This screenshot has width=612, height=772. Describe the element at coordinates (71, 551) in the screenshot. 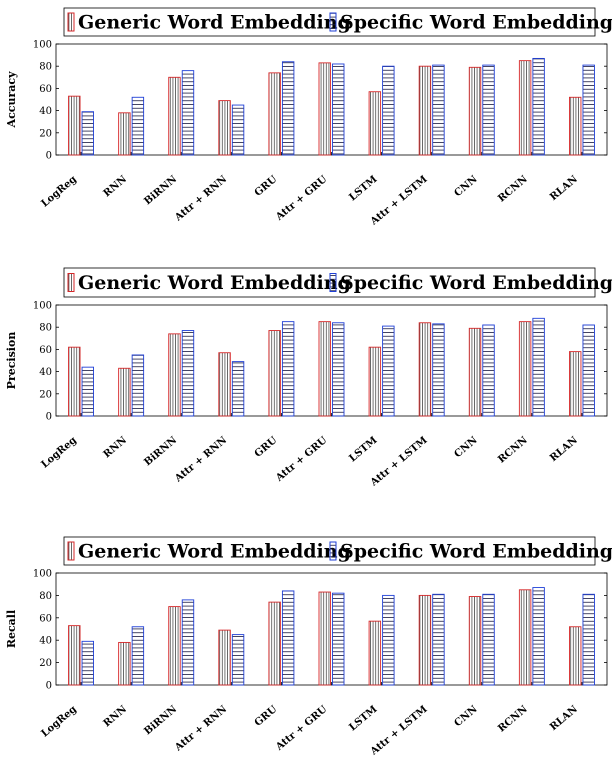

I see `legend-swatch-generic` at that location.